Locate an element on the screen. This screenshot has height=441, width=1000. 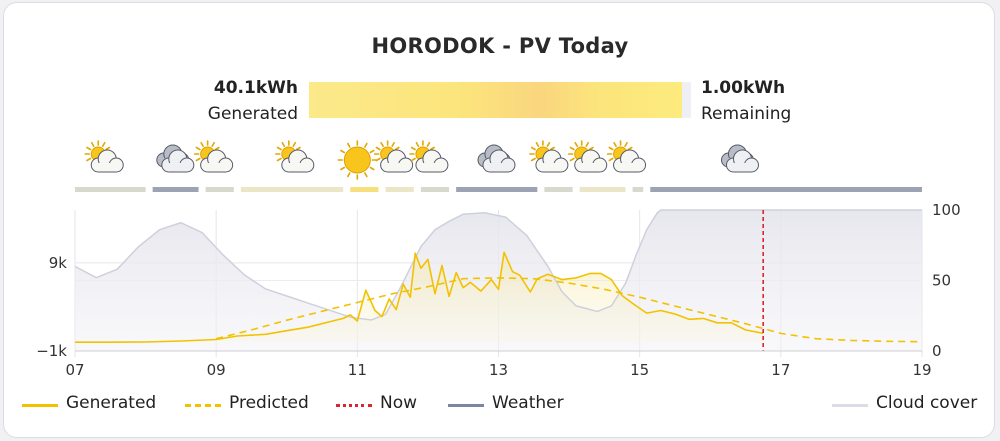
energy-progress-bar is located at coordinates (500, 100).